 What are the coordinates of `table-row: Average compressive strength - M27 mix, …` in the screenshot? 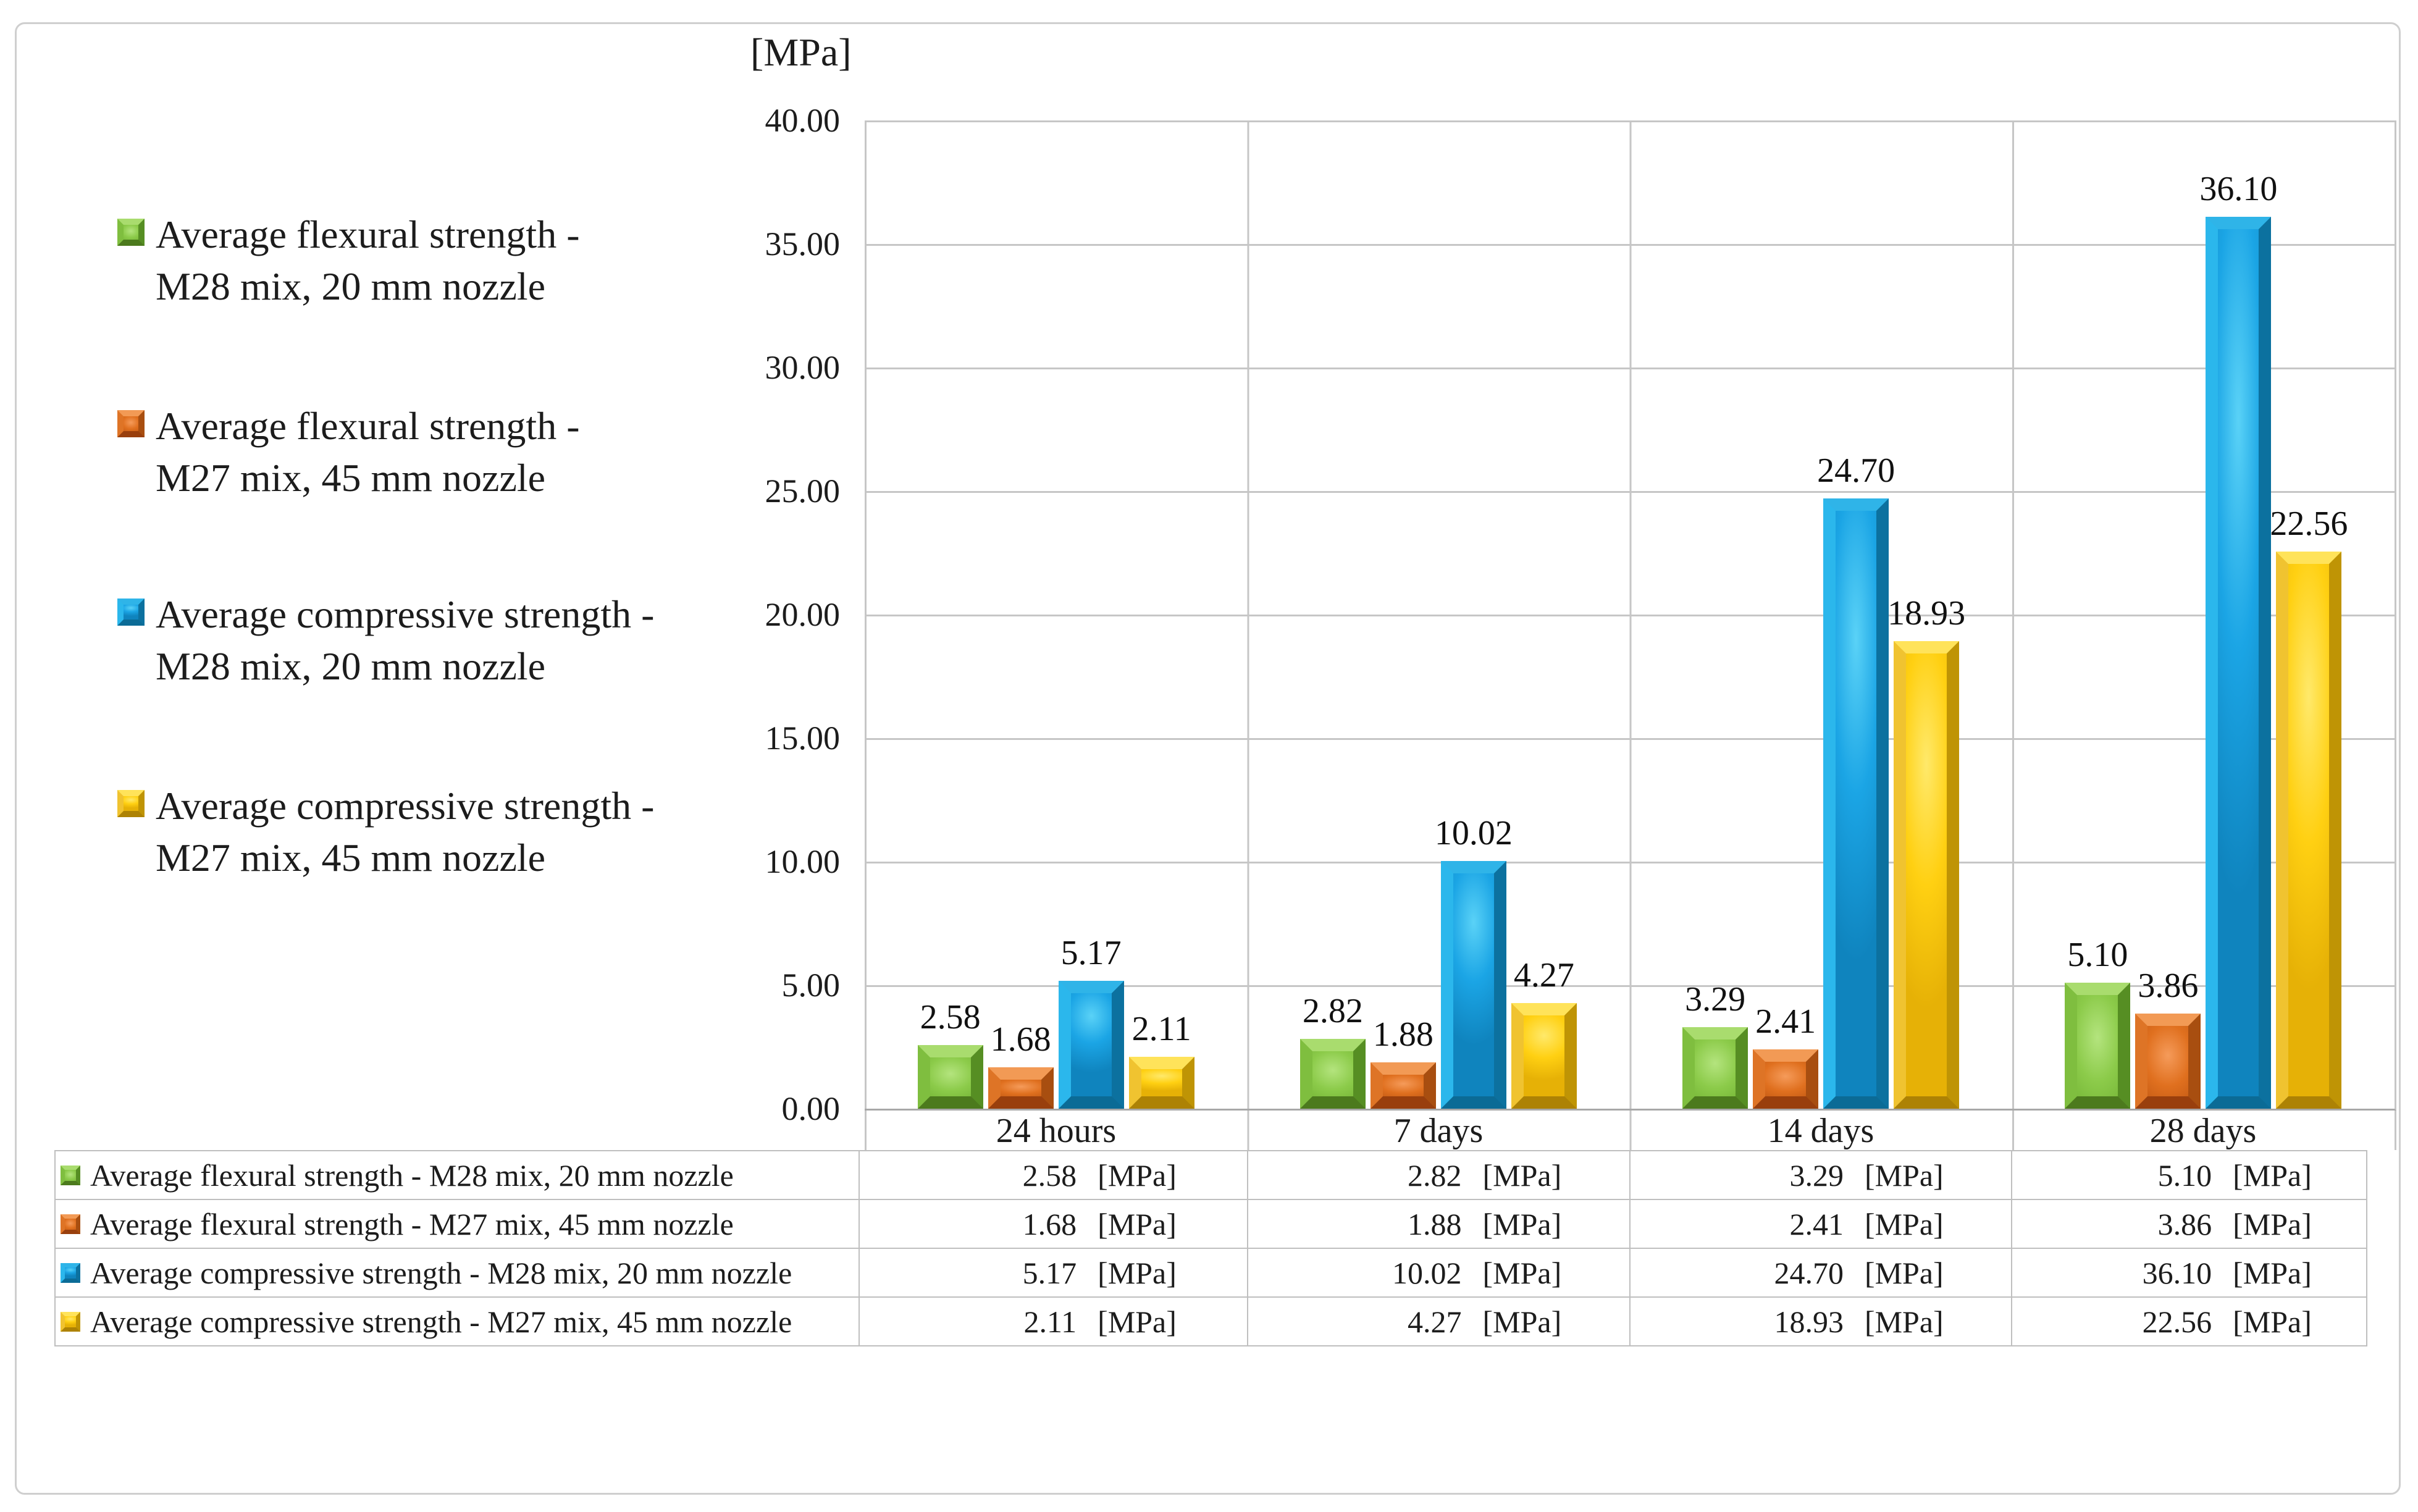 It's located at (1211, 1322).